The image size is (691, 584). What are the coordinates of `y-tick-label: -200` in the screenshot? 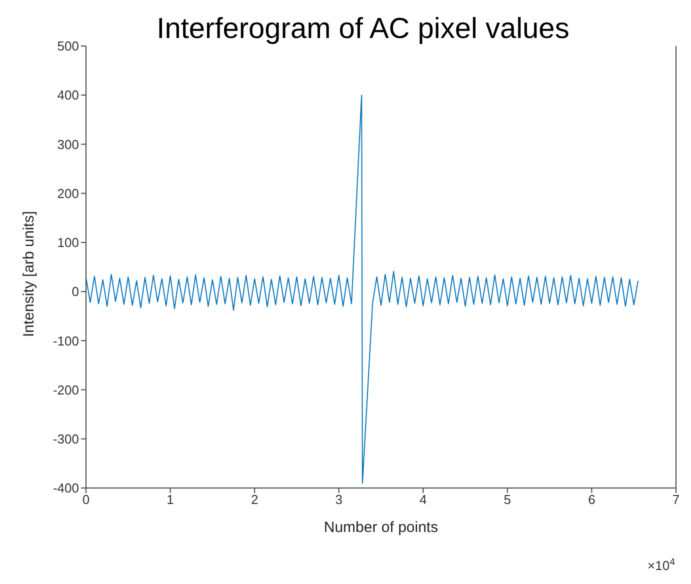 It's located at (65, 390).